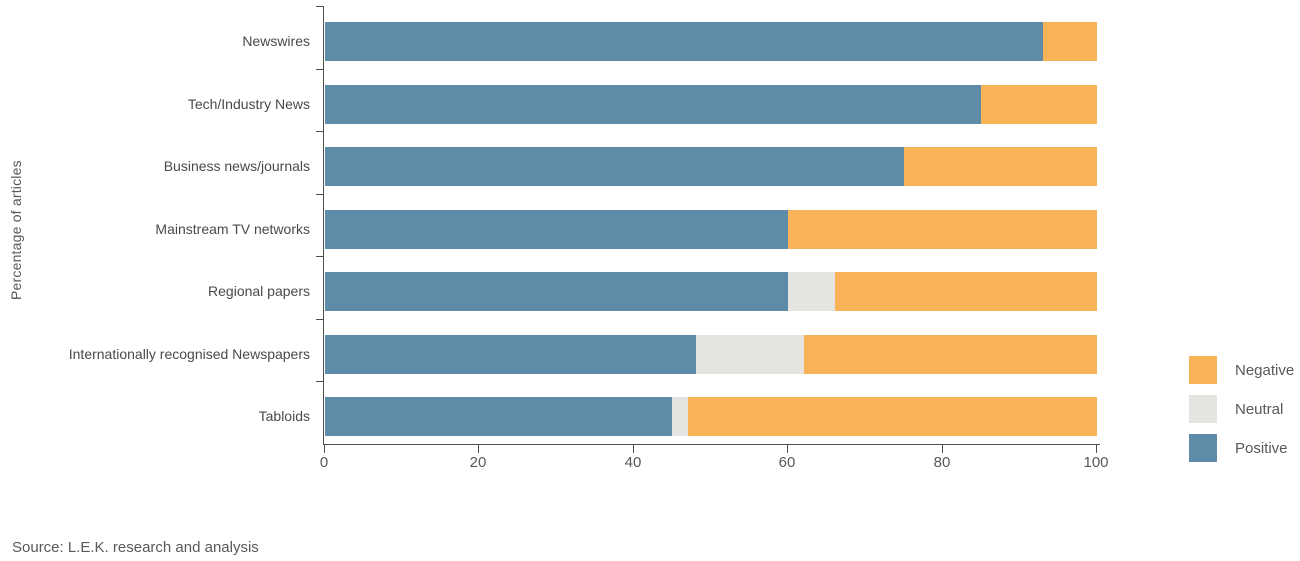 This screenshot has width=1300, height=561. Describe the element at coordinates (1261, 448) in the screenshot. I see `legend-label: Positive` at that location.